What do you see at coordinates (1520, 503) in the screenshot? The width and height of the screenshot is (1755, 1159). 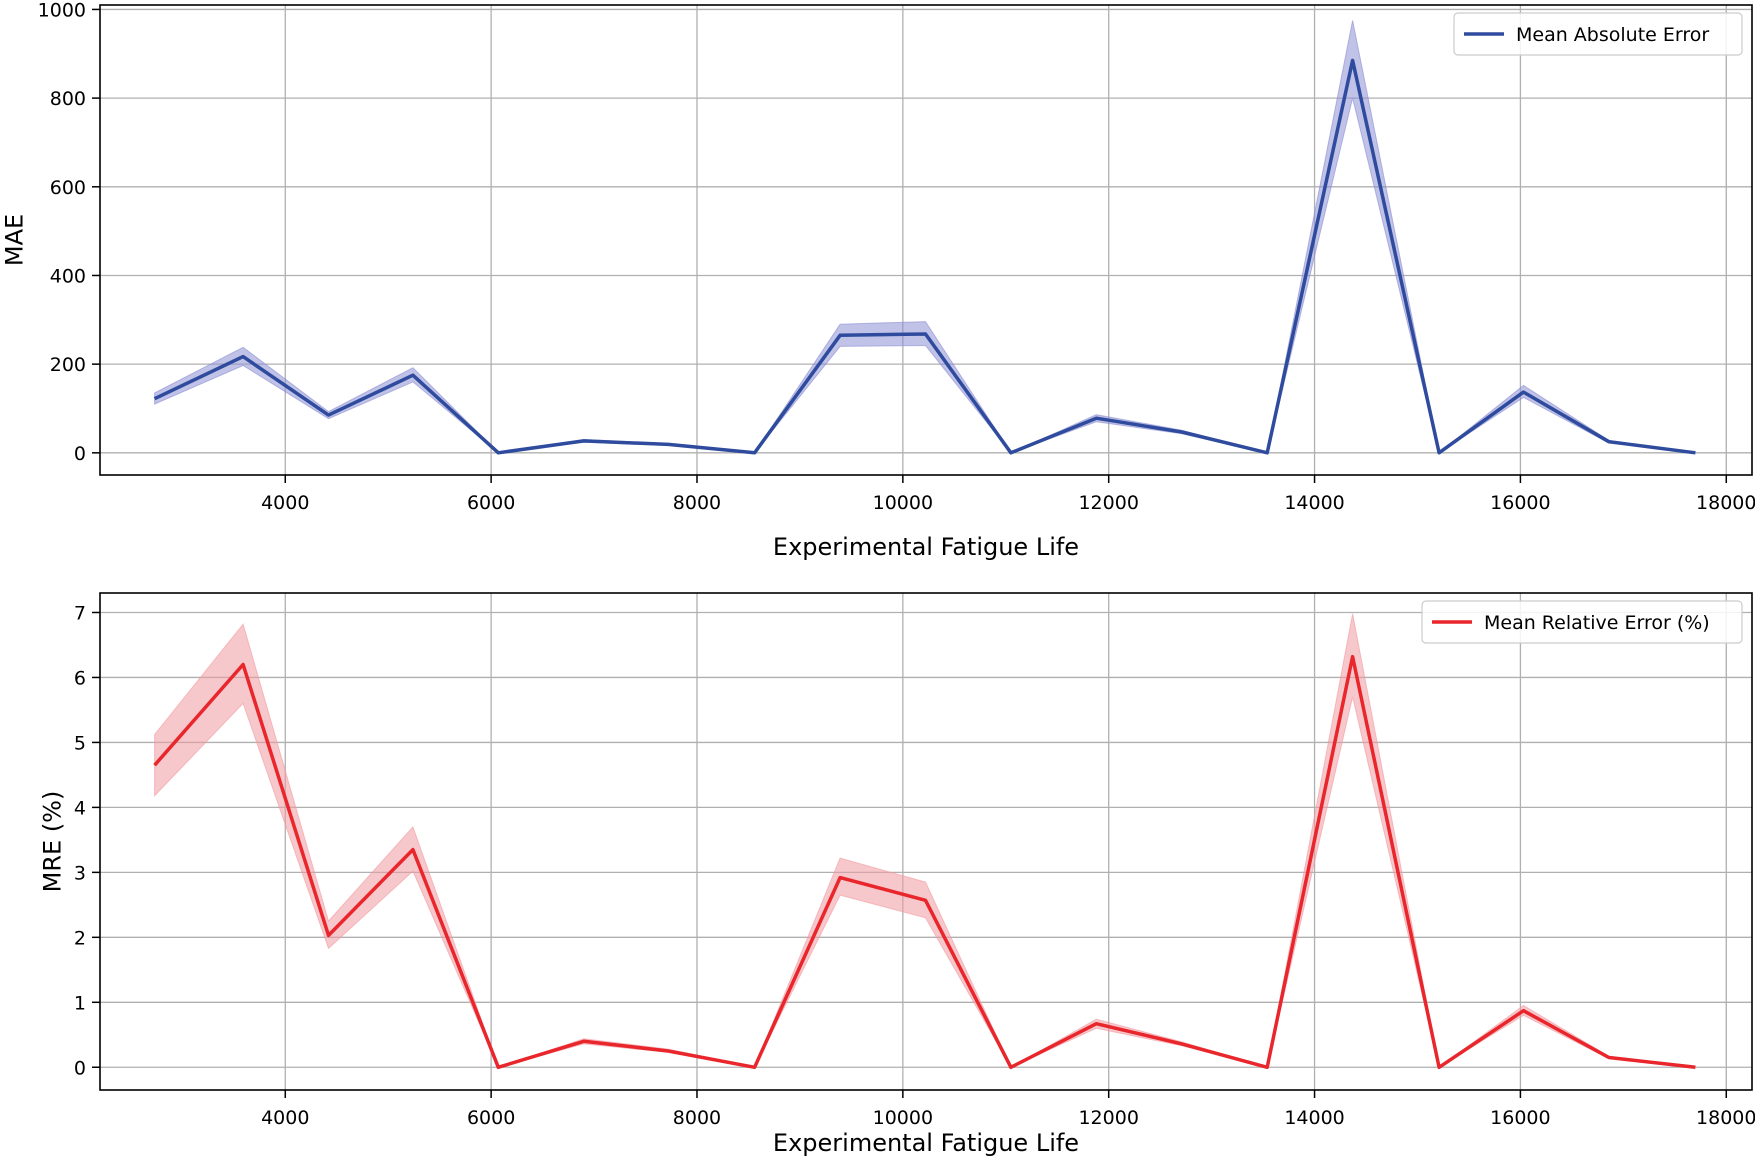 I see `mae-x-tick-label: 16000` at bounding box center [1520, 503].